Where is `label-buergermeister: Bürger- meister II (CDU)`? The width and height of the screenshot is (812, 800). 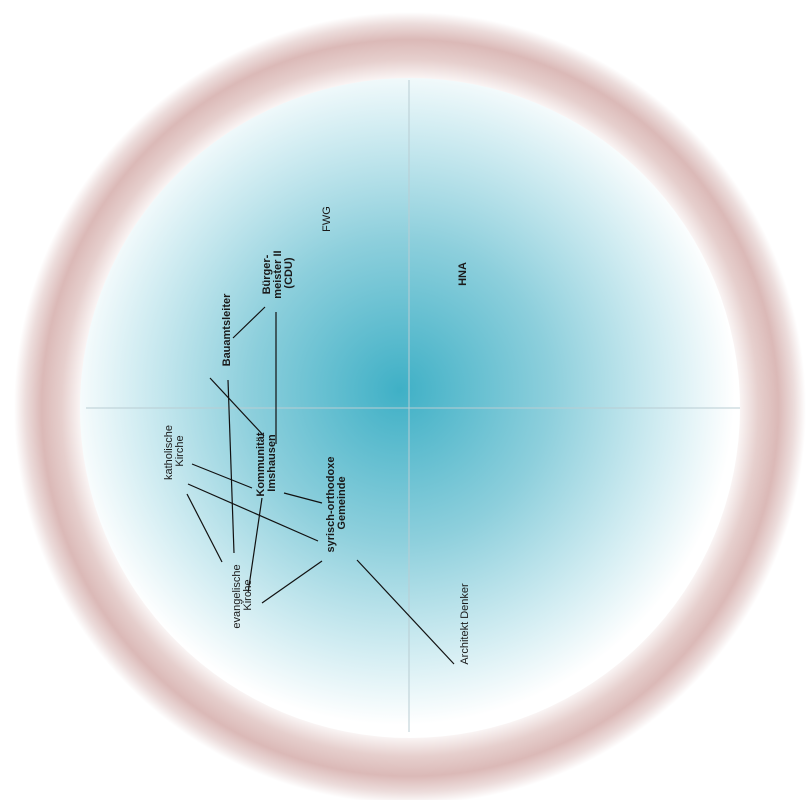
label-buergermeister: Bürger- meister II (CDU) is located at coordinates (278, 272).